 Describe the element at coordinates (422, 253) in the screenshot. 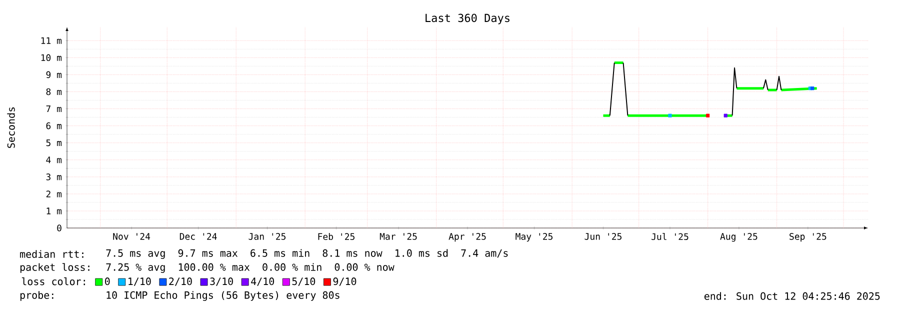

I see `text: 1.0 ms sd` at that location.